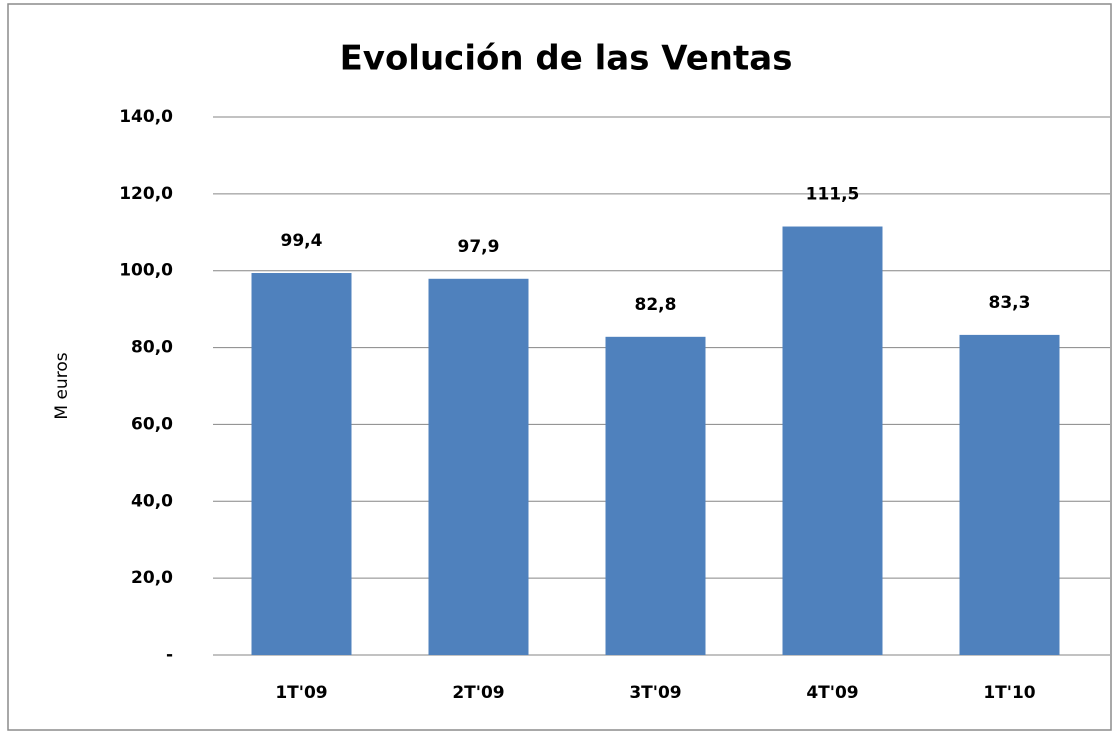 The height and width of the screenshot is (735, 1119). I want to click on y-tick-label: 80,0, so click(152, 348).